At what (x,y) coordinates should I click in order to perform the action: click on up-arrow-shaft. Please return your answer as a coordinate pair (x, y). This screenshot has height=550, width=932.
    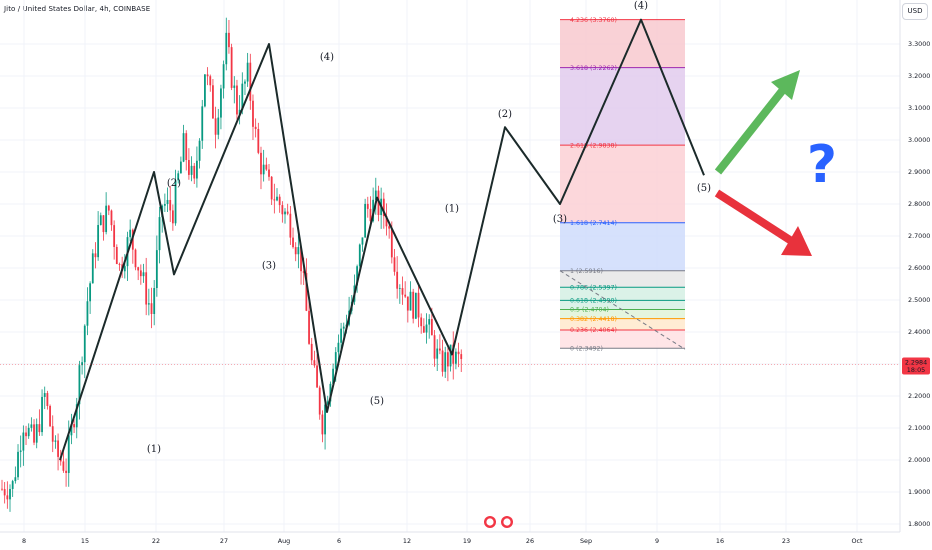
    Looking at the image, I should click on (752, 129).